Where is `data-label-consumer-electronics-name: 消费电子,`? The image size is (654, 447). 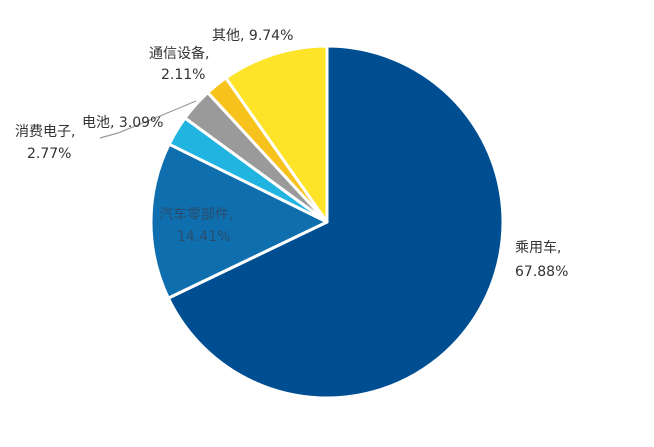 data-label-consumer-electronics-name: 消费电子, is located at coordinates (45, 132).